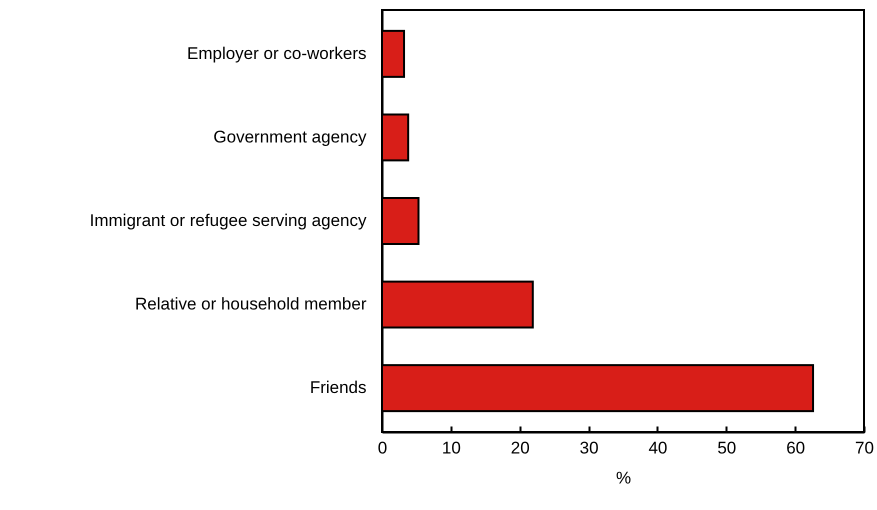 The height and width of the screenshot is (510, 877). Describe the element at coordinates (520, 448) in the screenshot. I see `x-tick-label: 20` at that location.